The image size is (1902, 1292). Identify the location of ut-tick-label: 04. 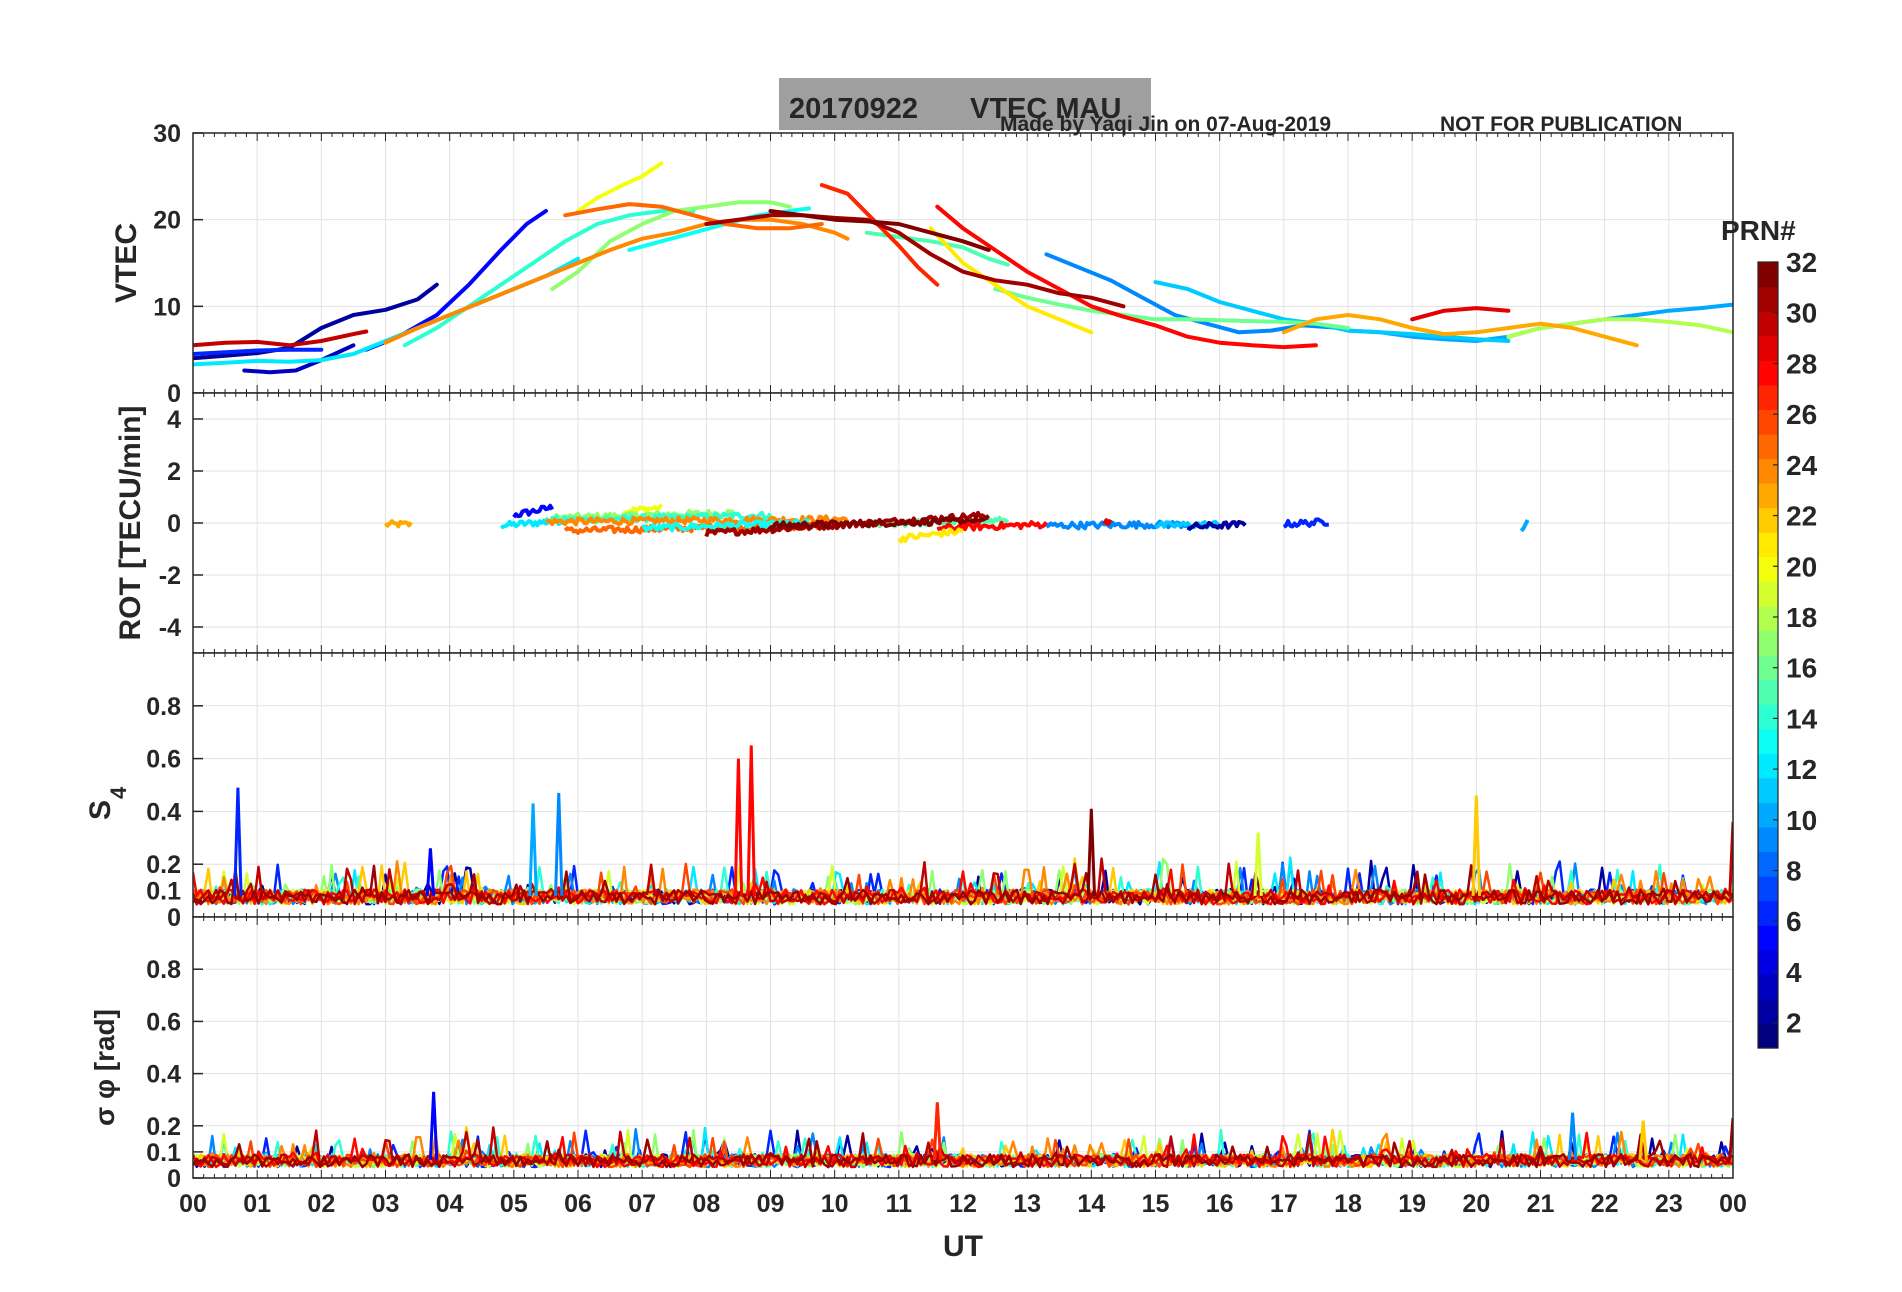
(450, 1204).